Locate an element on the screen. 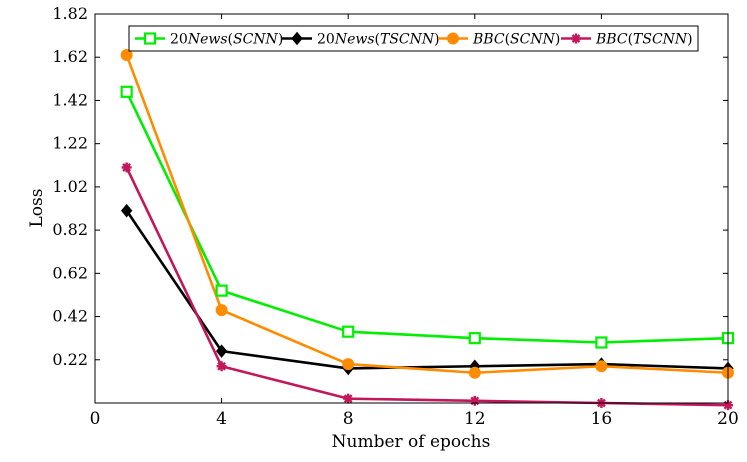  y-tick-label: 1.62 is located at coordinates (70, 56).